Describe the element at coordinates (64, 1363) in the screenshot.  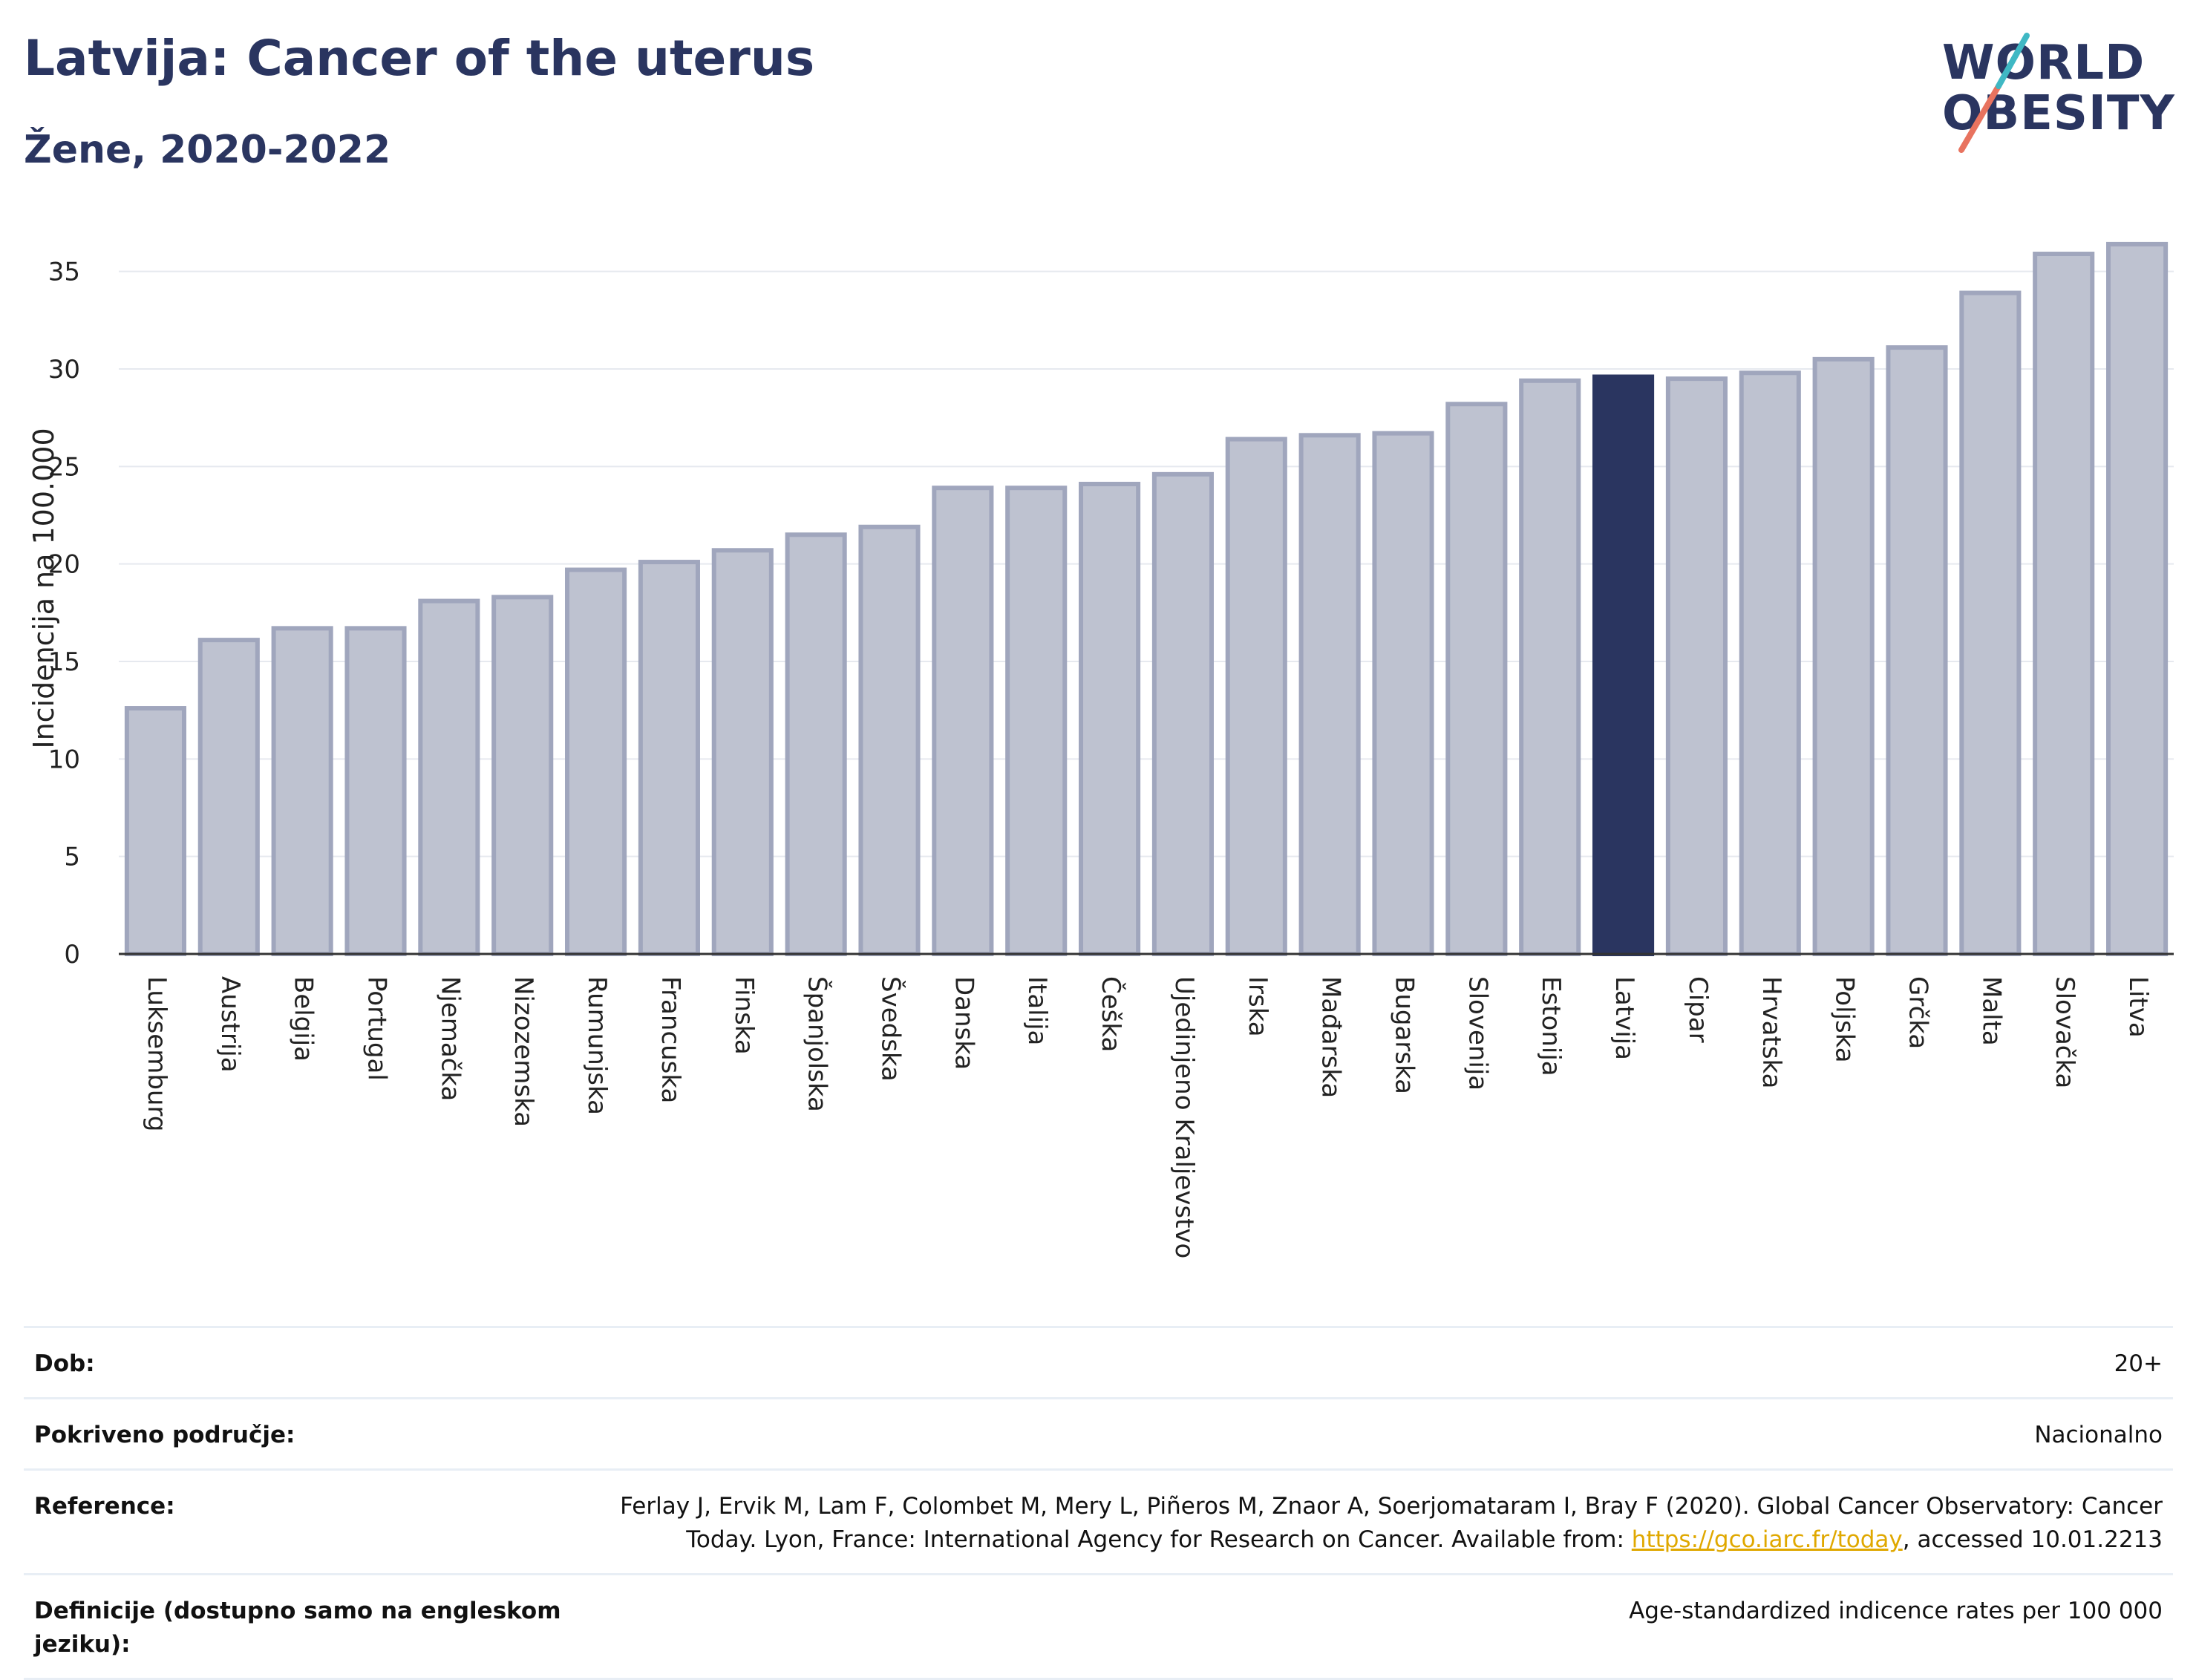
I see `info-label-age: Dob:` at that location.